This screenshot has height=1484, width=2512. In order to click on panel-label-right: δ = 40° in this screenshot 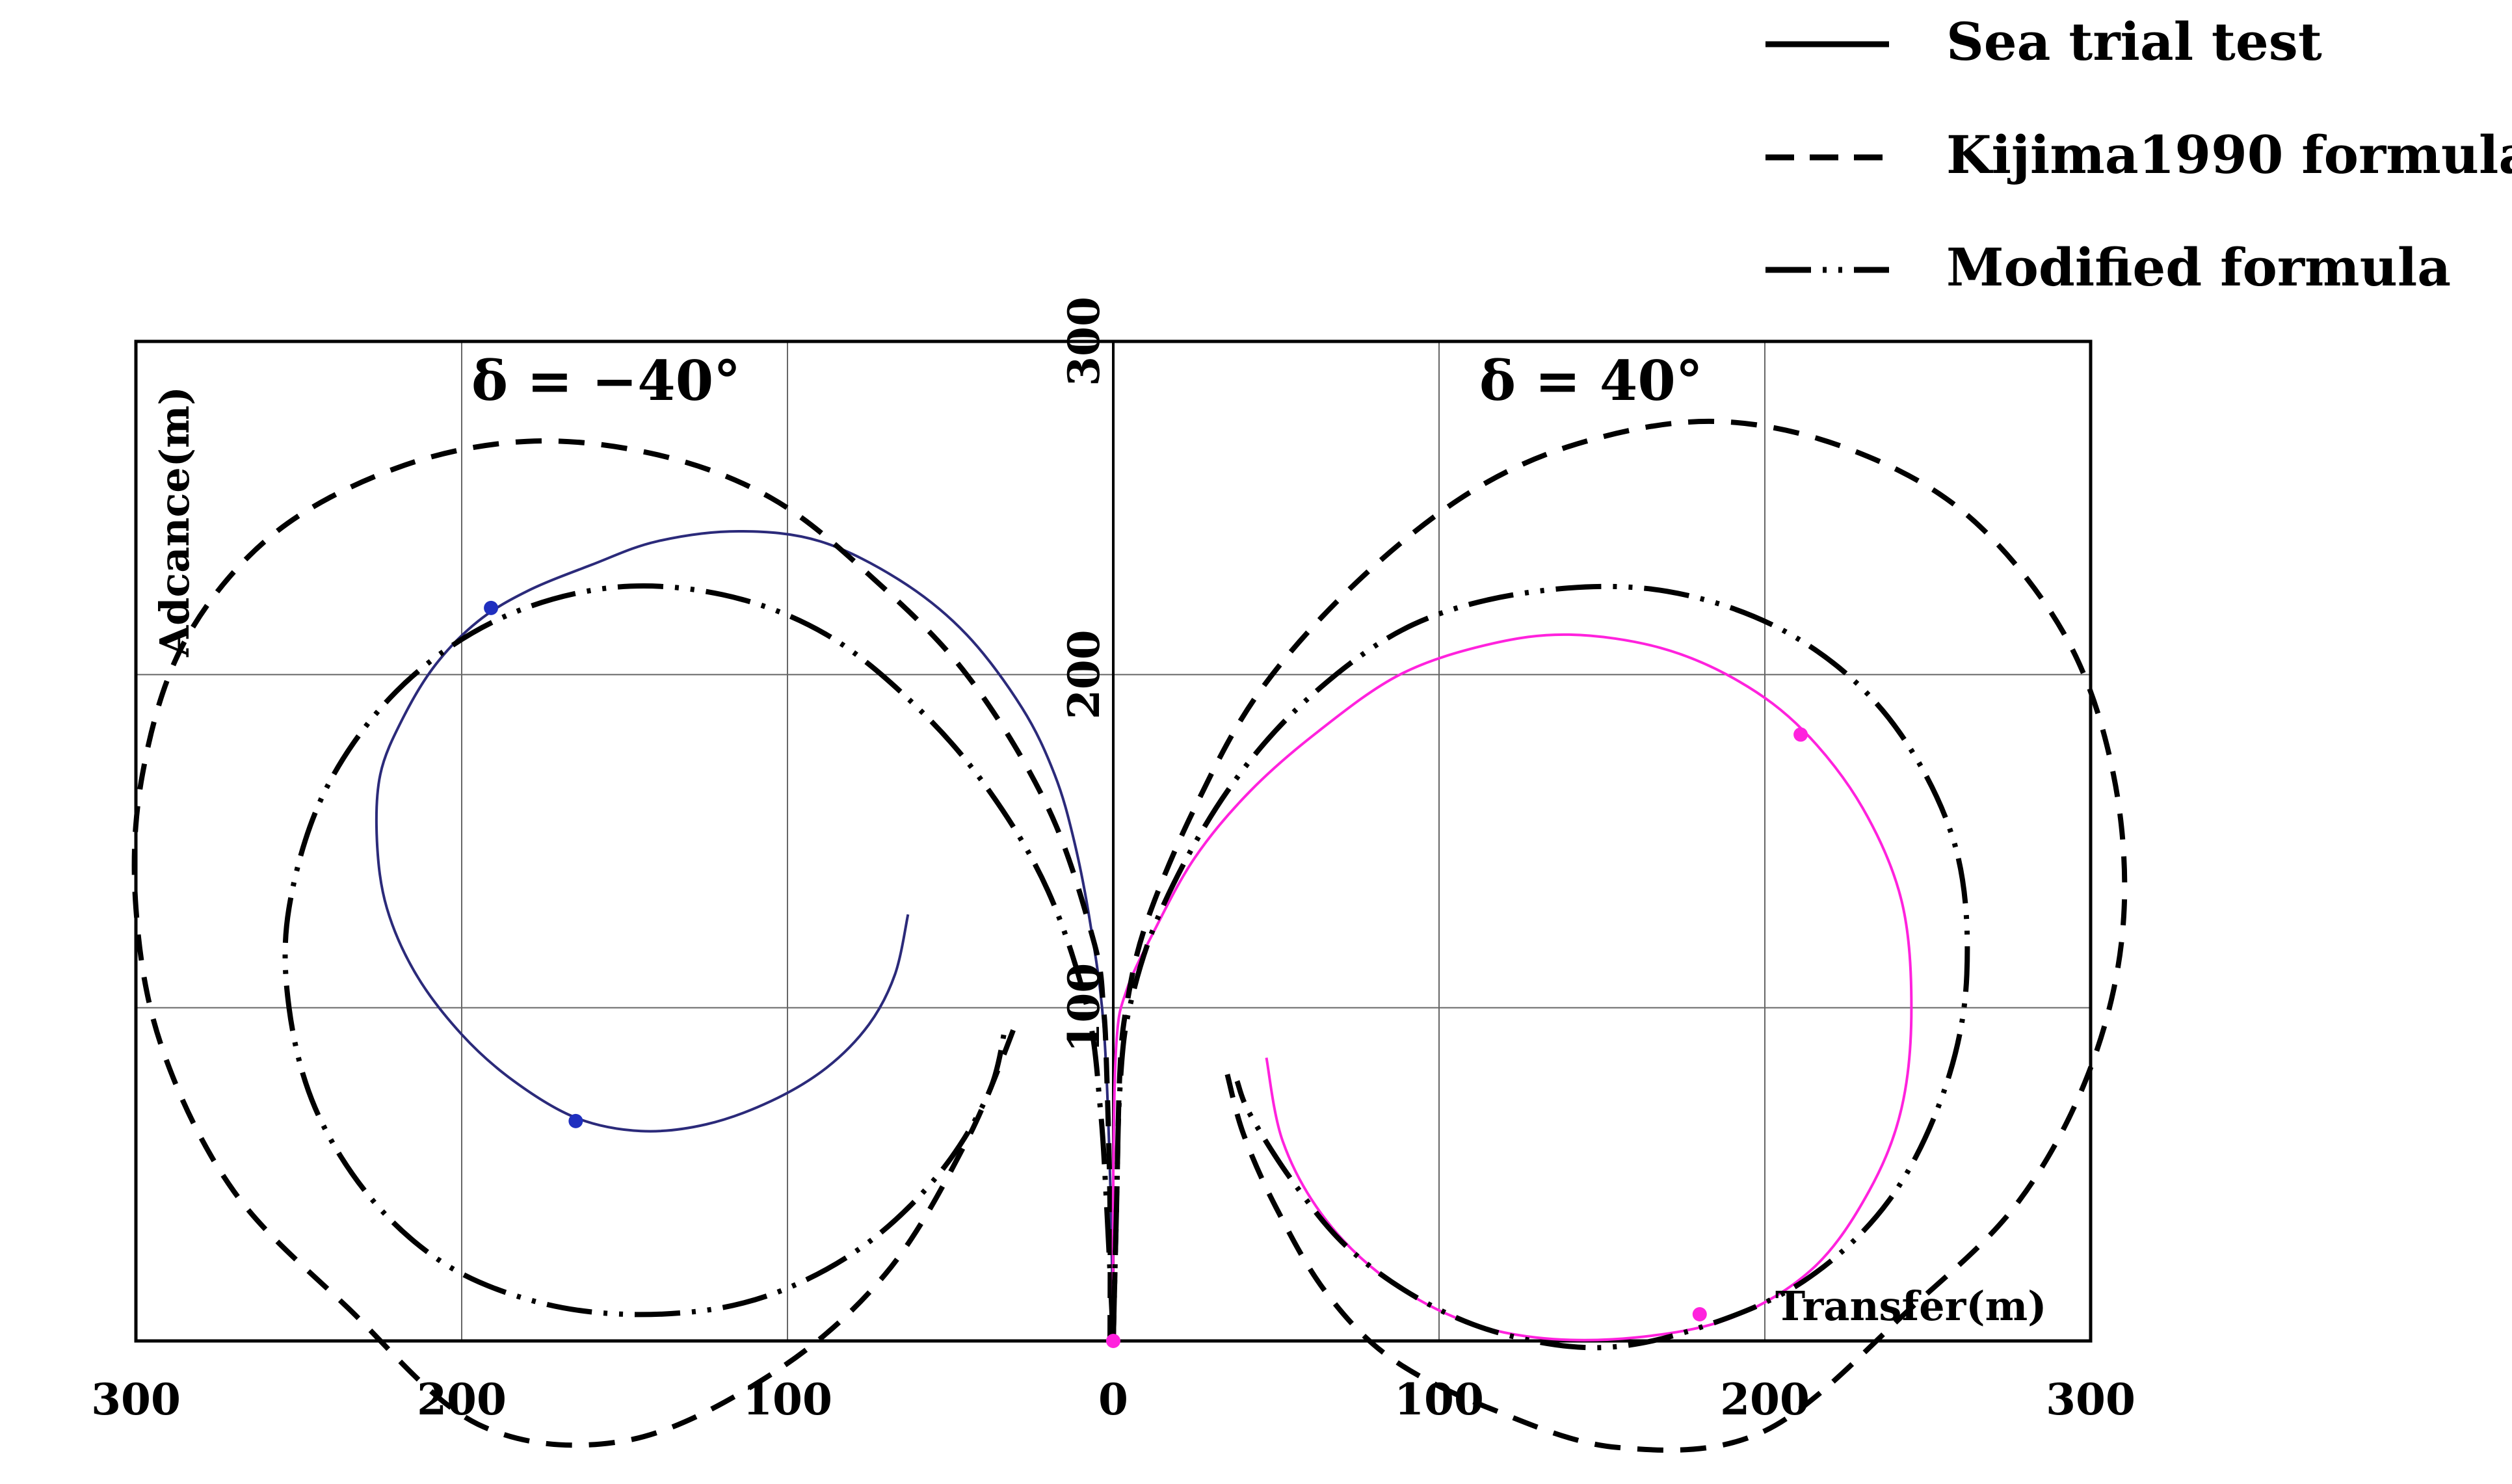, I will do `click(1591, 381)`.